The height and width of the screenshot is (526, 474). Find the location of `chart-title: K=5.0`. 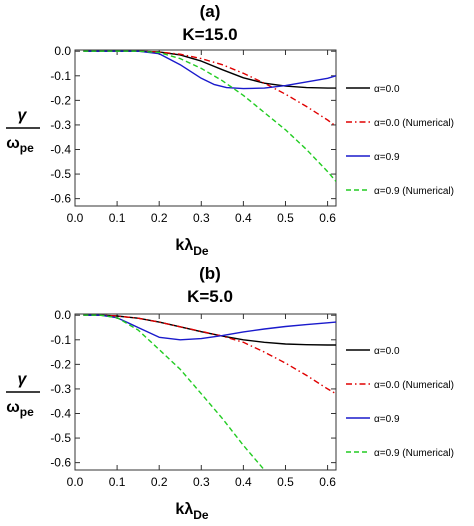

chart-title: K=5.0 is located at coordinates (210, 296).